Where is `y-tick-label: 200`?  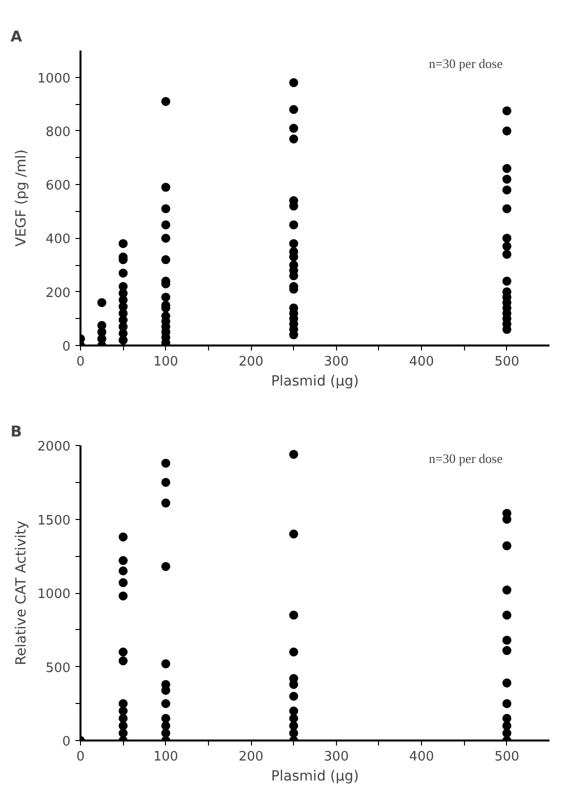
y-tick-label: 200 is located at coordinates (58, 293).